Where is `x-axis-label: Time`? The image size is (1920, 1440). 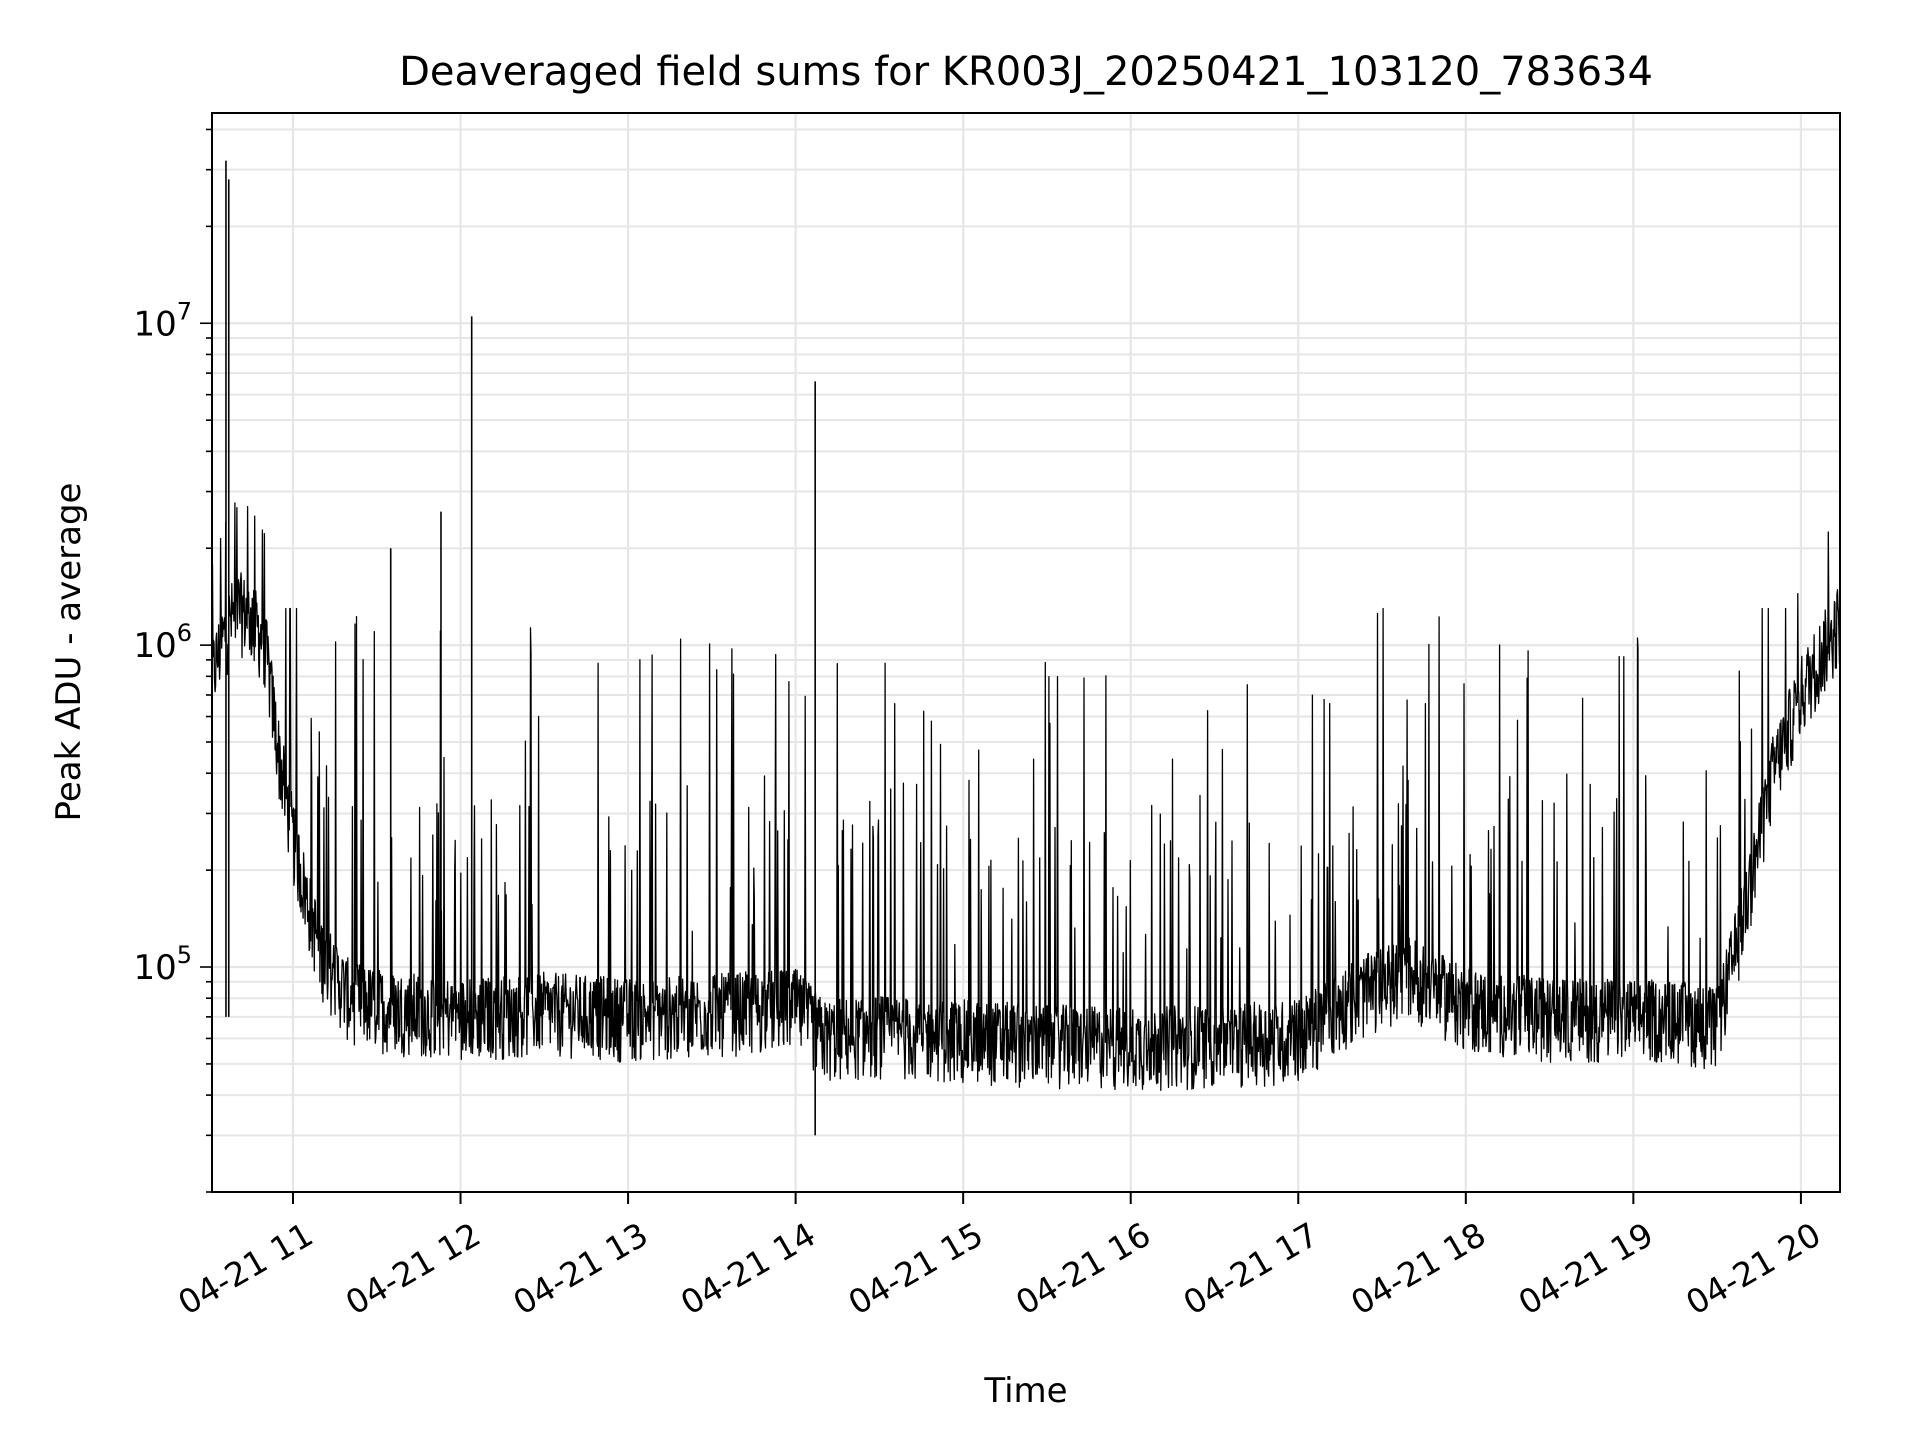 x-axis-label: Time is located at coordinates (1025, 1391).